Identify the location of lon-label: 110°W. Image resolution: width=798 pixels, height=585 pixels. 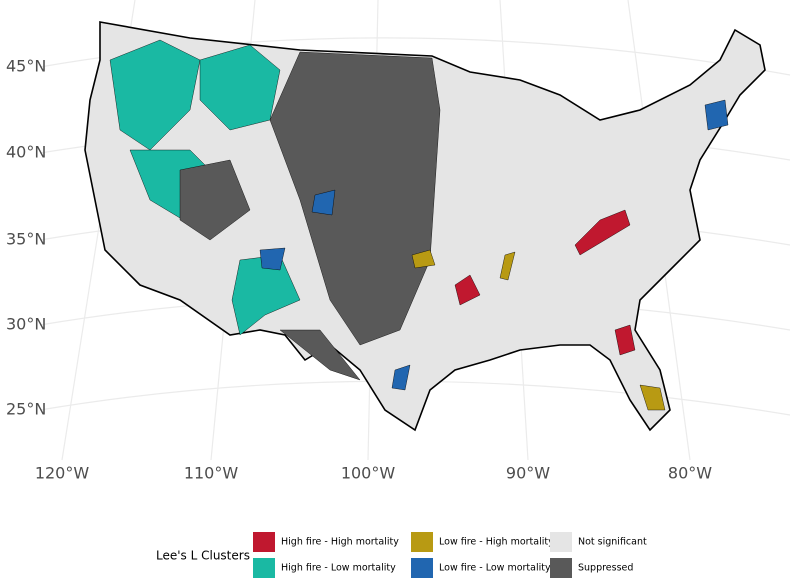
(211, 473).